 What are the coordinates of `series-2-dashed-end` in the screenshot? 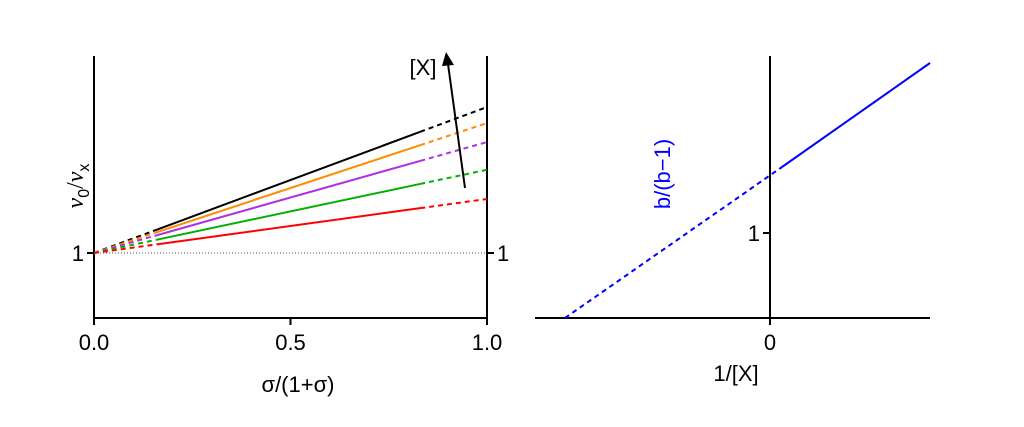 It's located at (453, 151).